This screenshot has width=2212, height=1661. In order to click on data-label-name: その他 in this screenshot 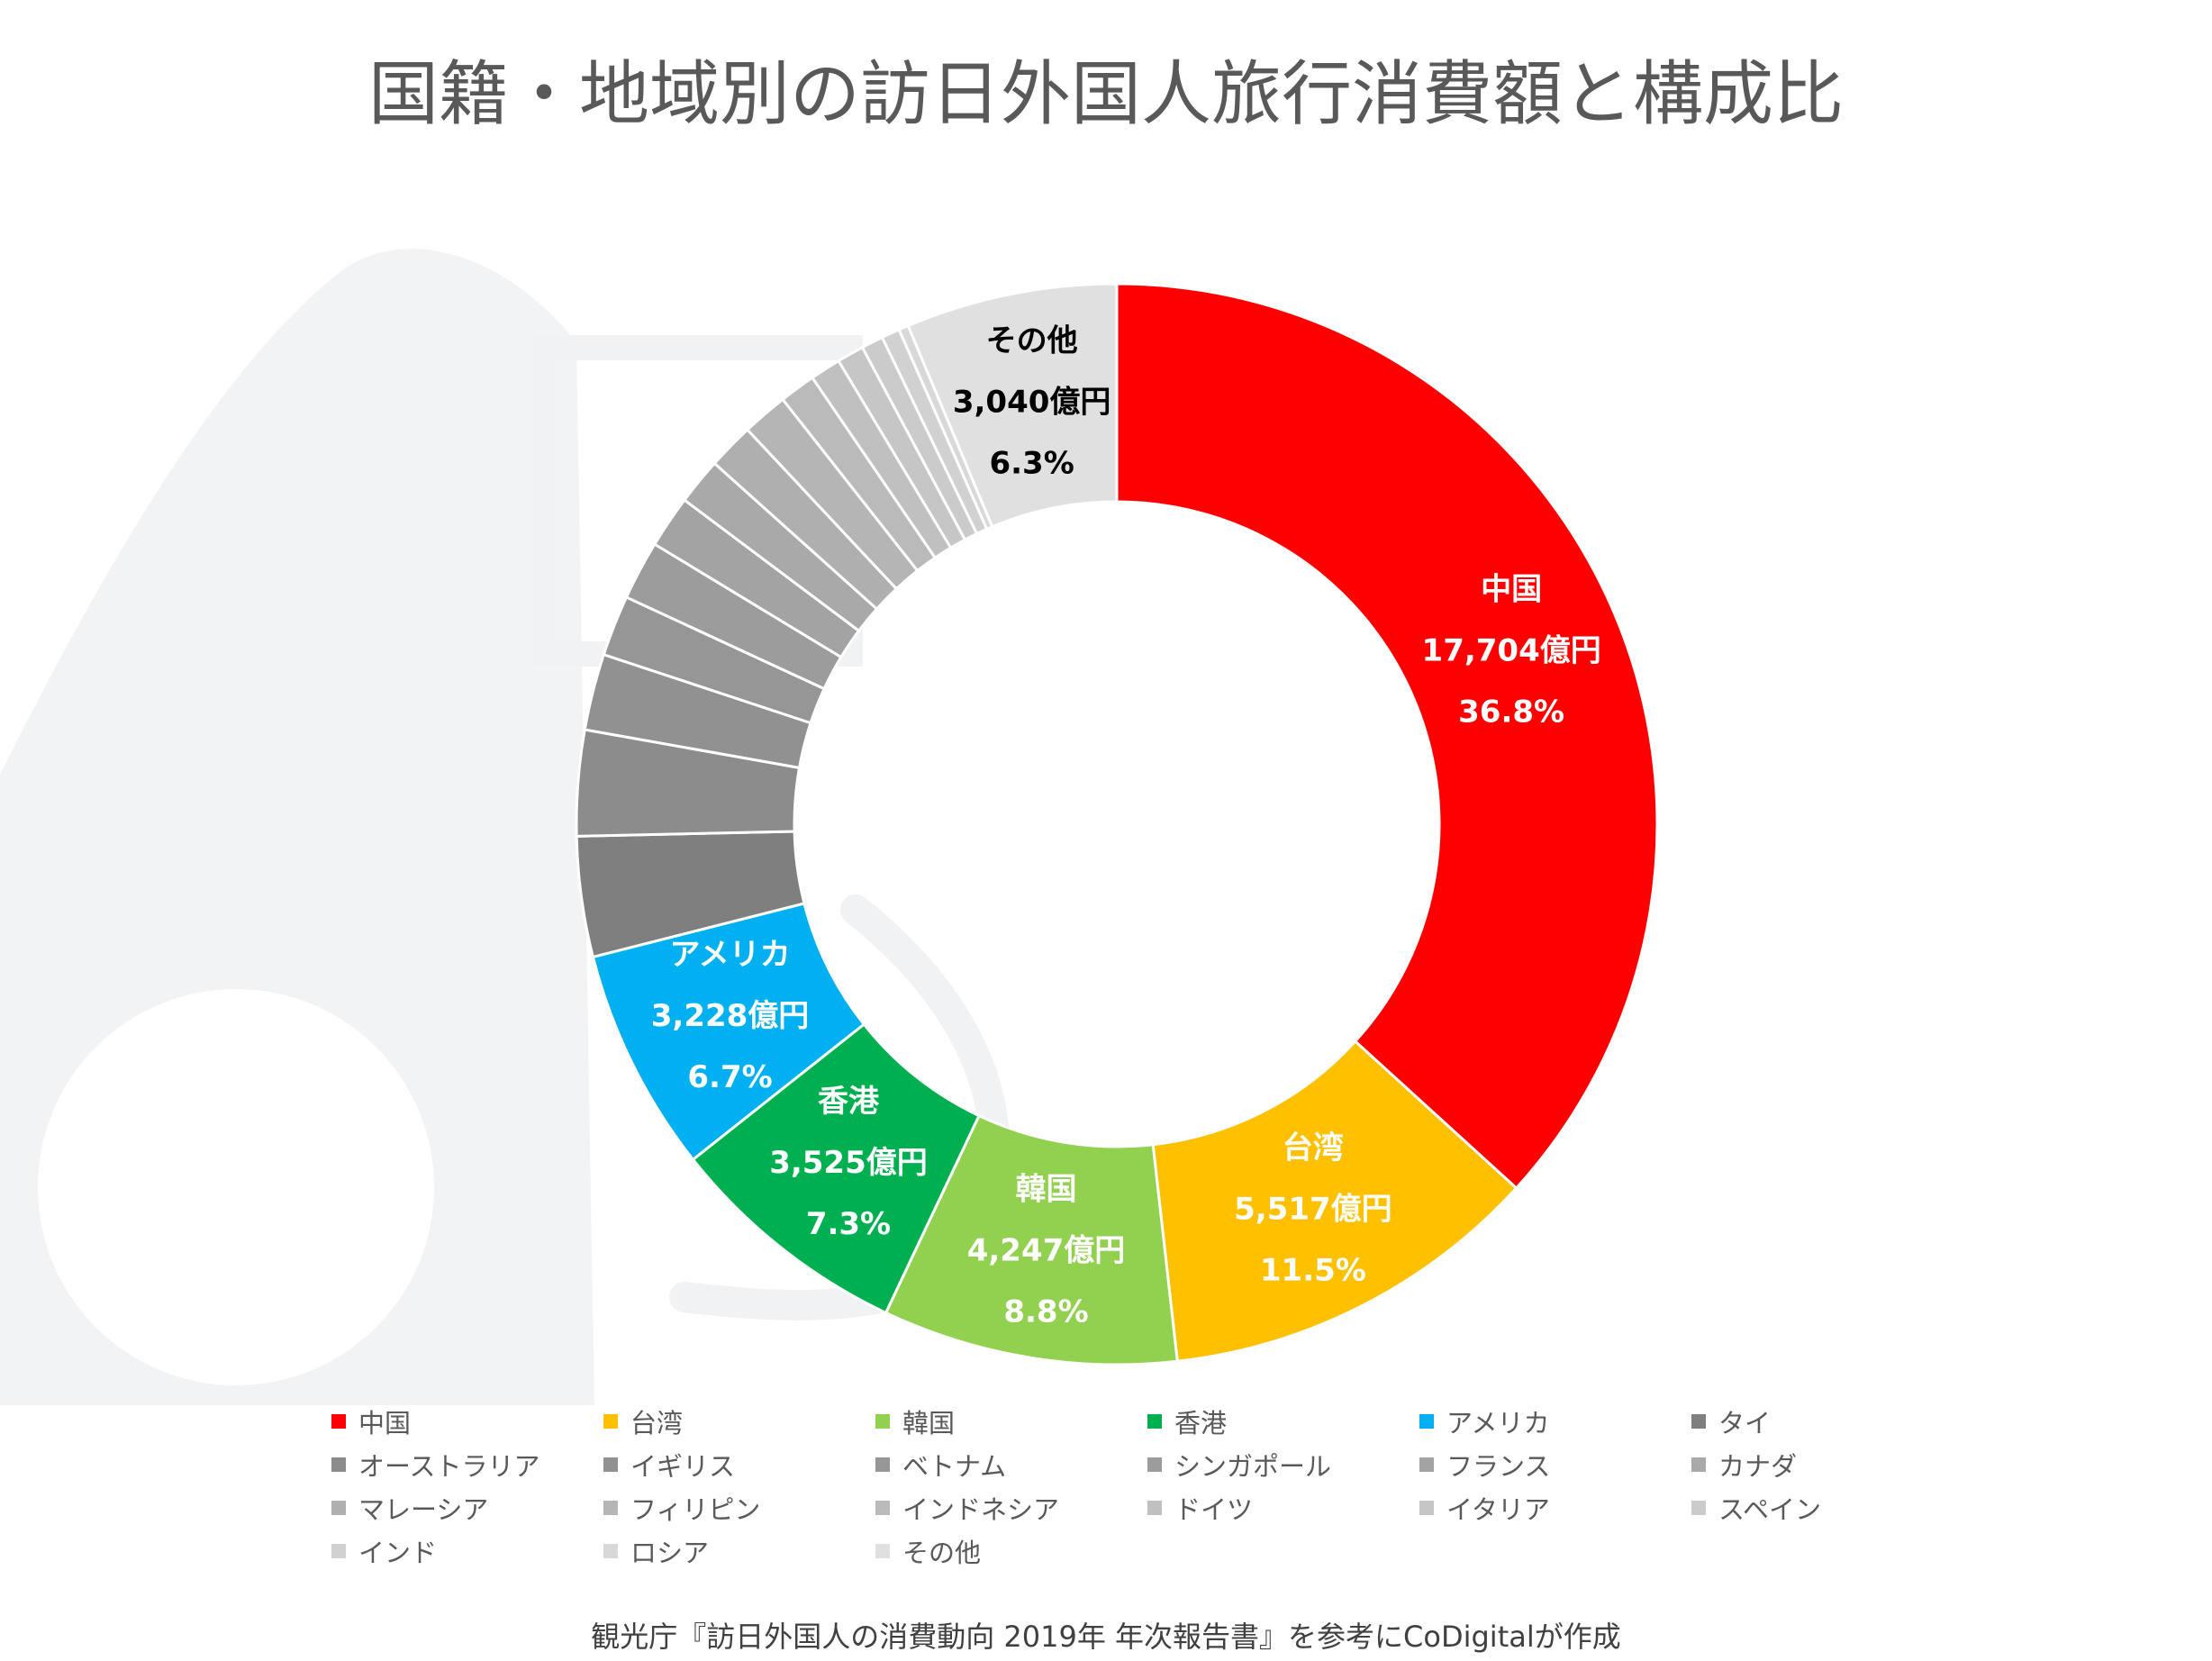, I will do `click(1032, 340)`.